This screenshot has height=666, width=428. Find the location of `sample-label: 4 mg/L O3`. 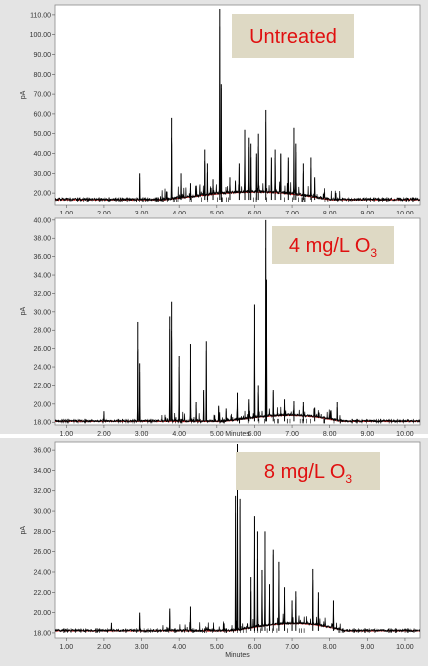

sample-label: 4 mg/L O3 is located at coordinates (333, 247).